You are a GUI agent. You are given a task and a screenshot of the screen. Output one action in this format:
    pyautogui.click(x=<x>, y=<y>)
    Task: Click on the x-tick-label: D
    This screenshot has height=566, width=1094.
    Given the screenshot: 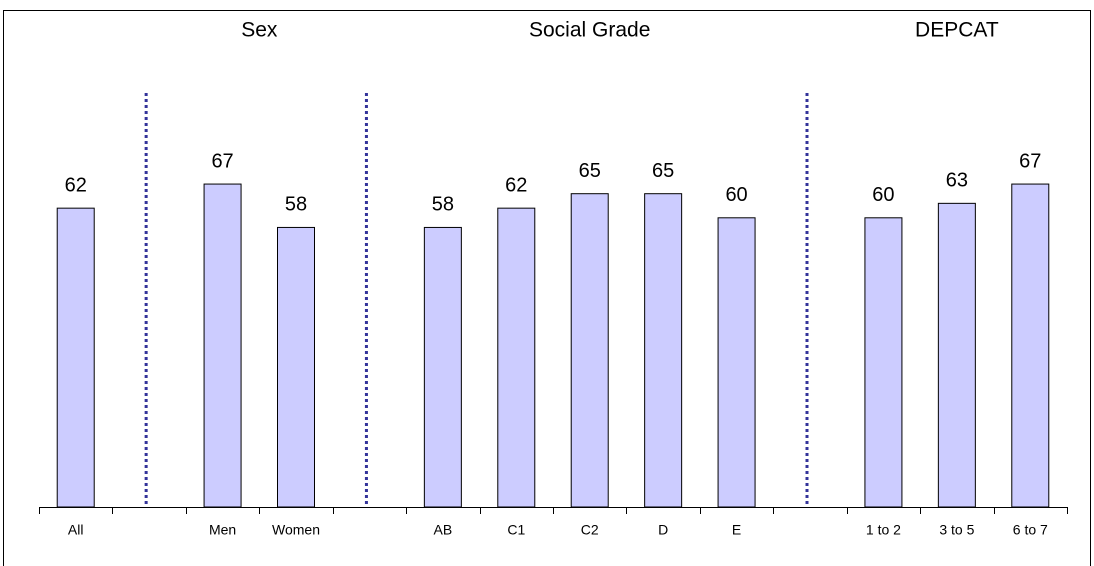 What is the action you would take?
    pyautogui.click(x=663, y=530)
    